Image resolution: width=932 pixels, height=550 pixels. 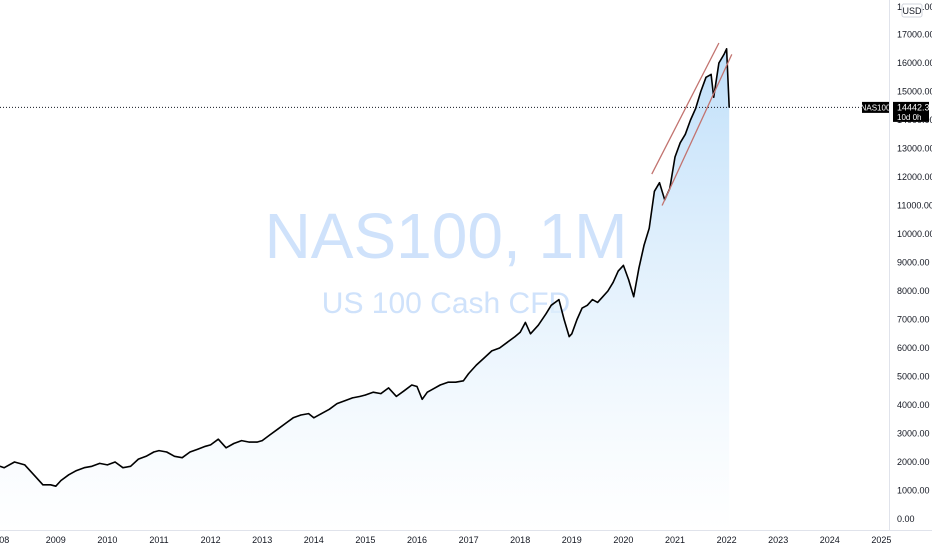 I want to click on price-tick-label: 1000.00, so click(x=913, y=491).